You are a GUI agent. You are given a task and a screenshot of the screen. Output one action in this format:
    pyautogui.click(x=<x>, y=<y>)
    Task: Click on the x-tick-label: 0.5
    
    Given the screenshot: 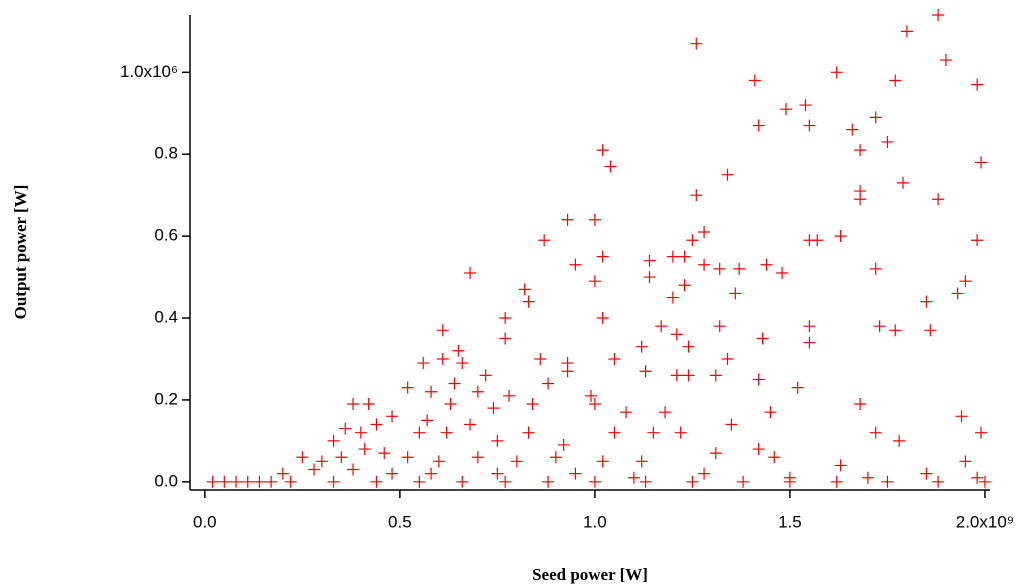 What is the action you would take?
    pyautogui.click(x=400, y=521)
    